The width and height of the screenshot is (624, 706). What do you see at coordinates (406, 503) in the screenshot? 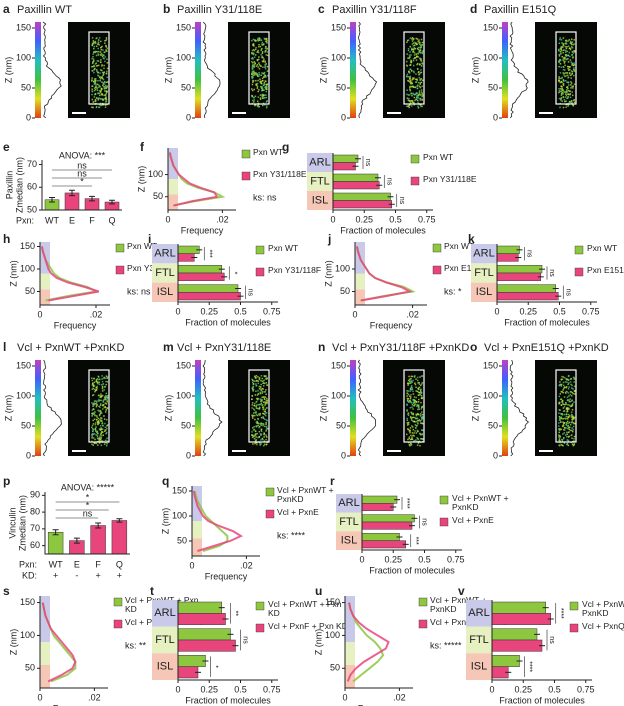
I see `significance: ****` at bounding box center [406, 503].